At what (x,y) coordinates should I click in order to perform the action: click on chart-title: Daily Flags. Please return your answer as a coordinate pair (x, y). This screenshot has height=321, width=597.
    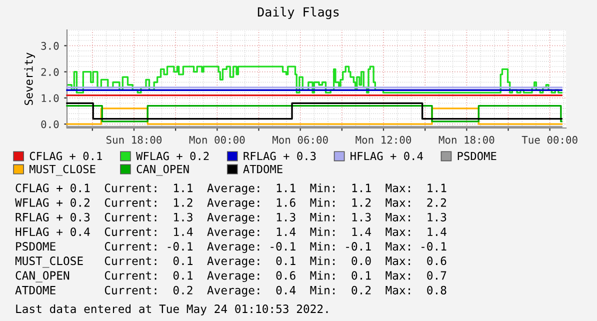
    Looking at the image, I should click on (298, 13).